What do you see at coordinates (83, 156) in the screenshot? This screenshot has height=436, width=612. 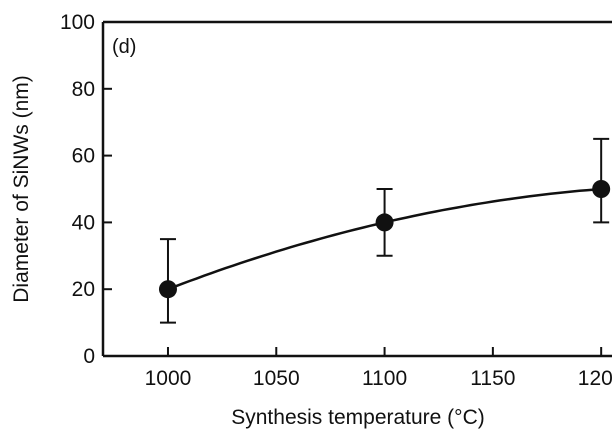 I see `y-tick-label: 60` at bounding box center [83, 156].